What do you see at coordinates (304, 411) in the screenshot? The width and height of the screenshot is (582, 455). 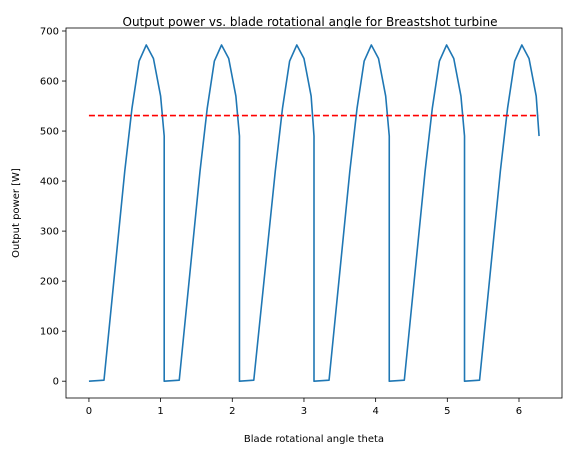 I see `x-tick-label: 3` at bounding box center [304, 411].